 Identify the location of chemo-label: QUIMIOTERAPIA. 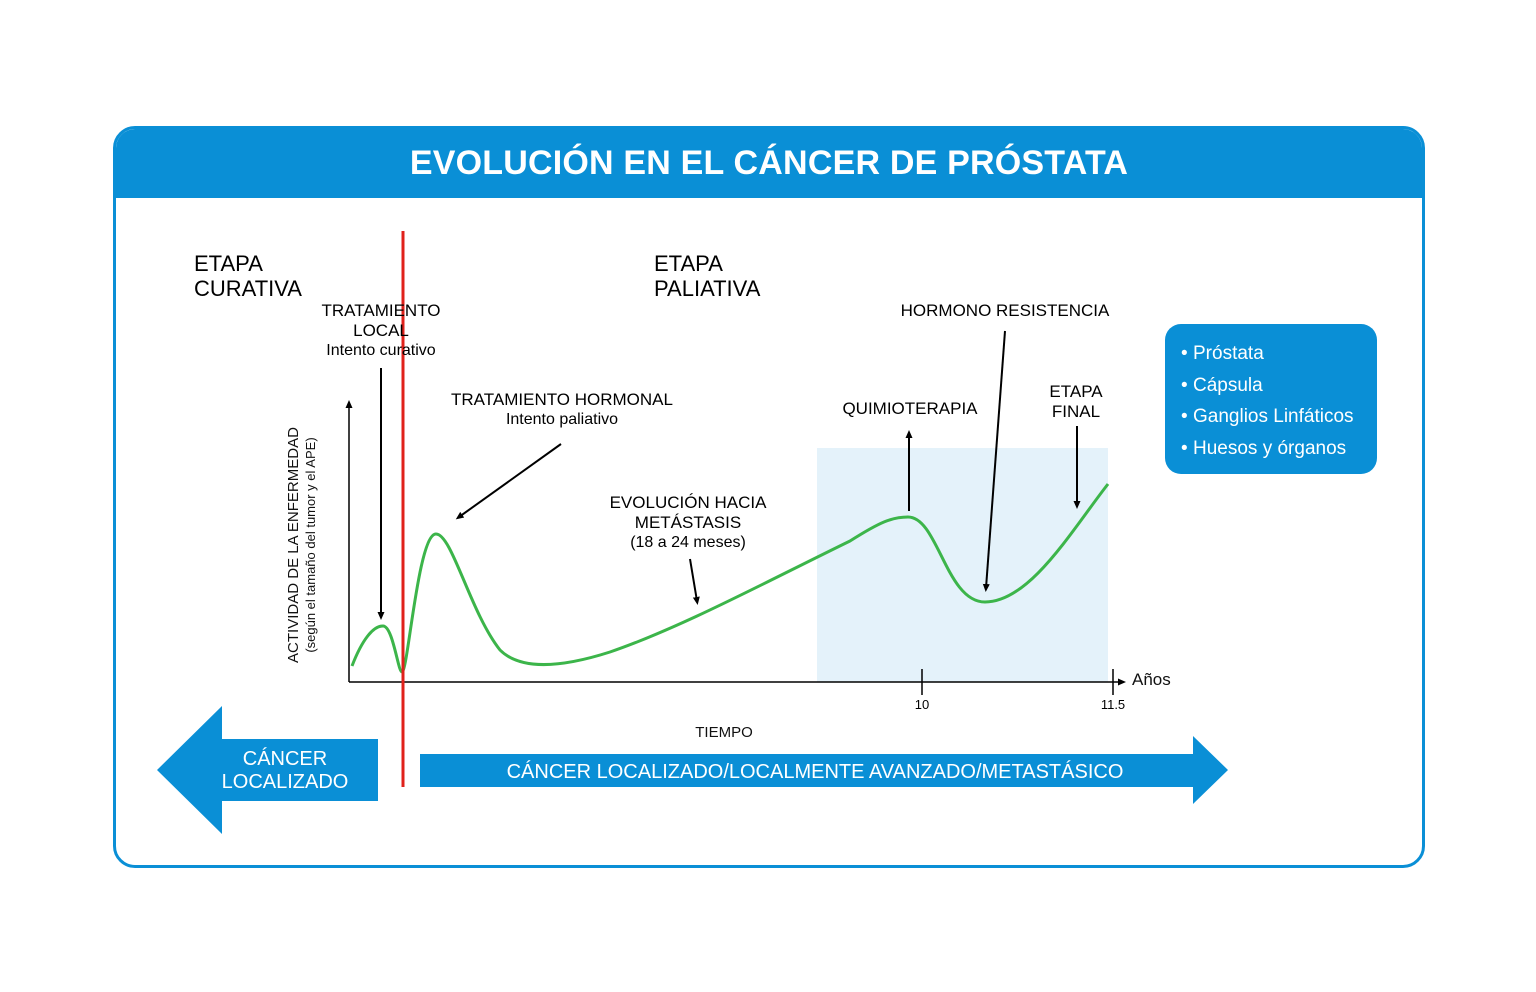
(910, 408).